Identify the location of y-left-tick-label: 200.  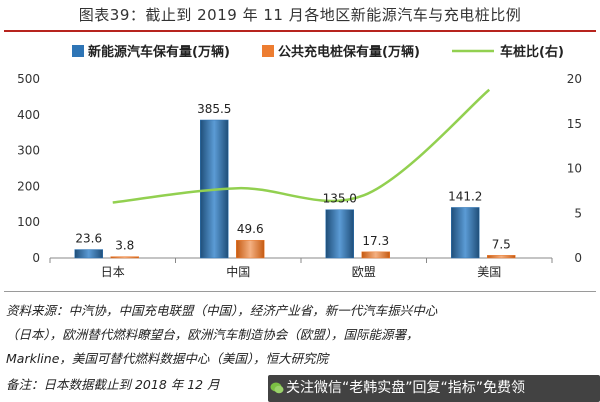
(28, 186).